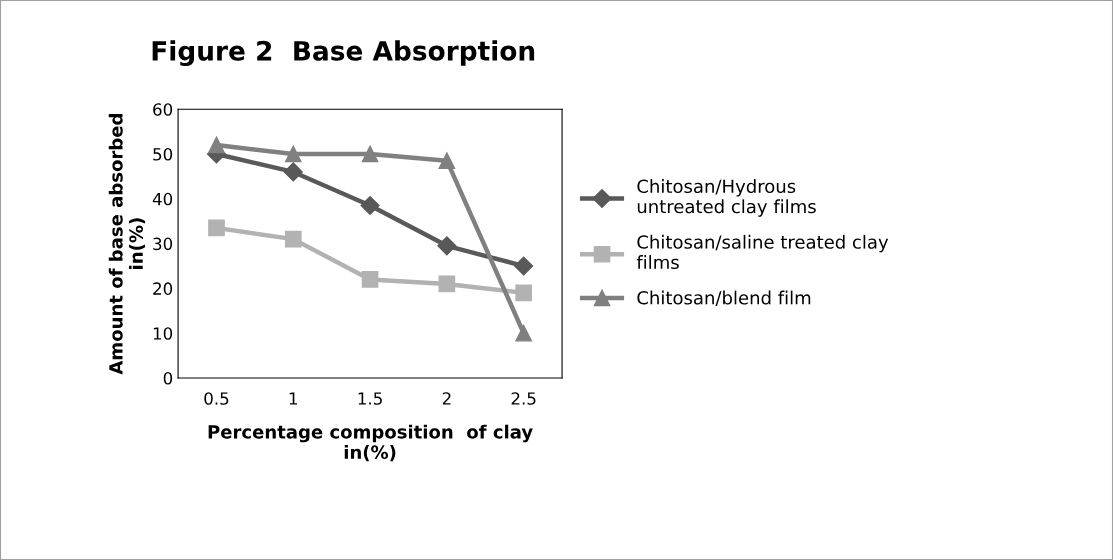  What do you see at coordinates (163, 333) in the screenshot?
I see `y-tick-label: 10` at bounding box center [163, 333].